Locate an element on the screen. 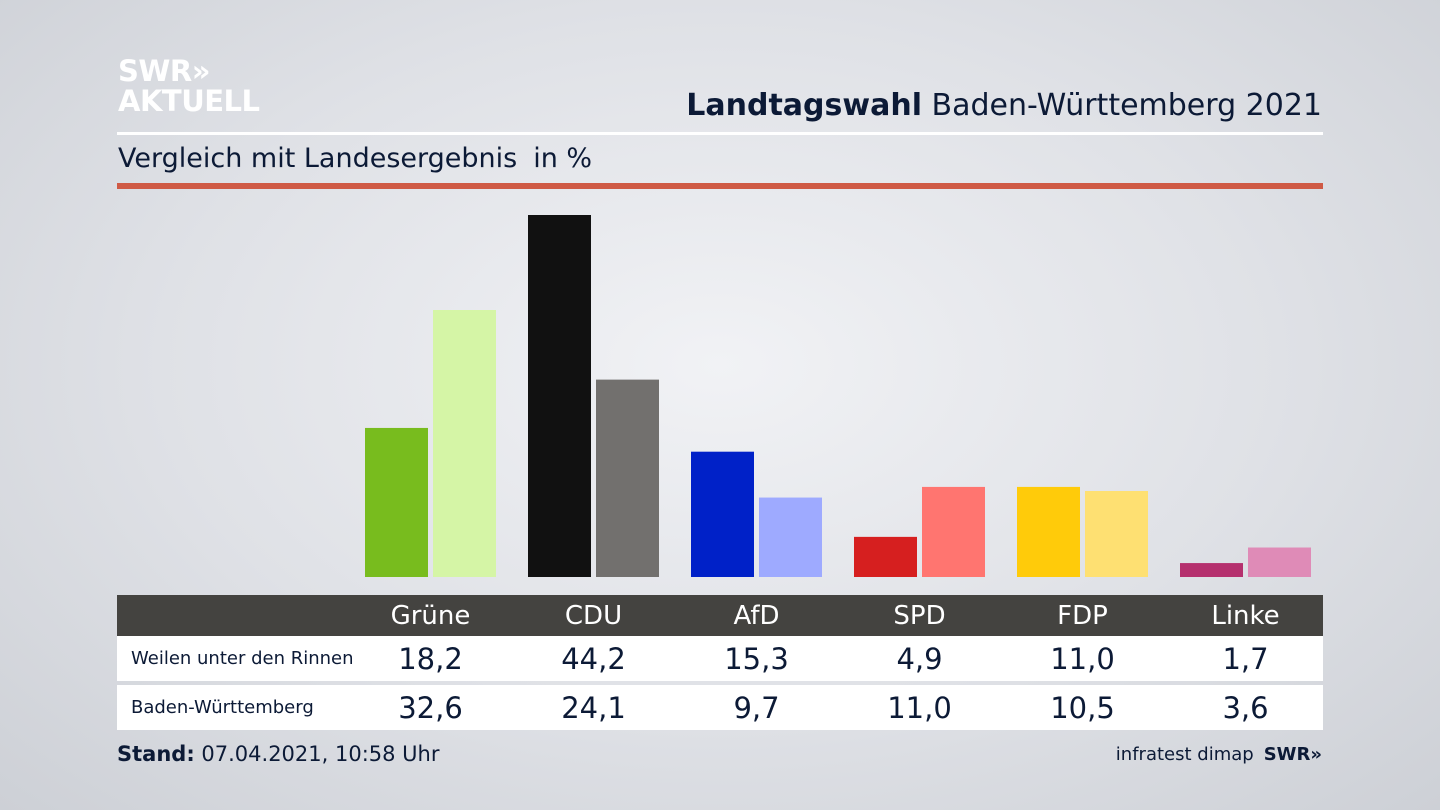 This screenshot has height=810, width=1440. row-label: Weilen unter den Rinnen is located at coordinates (242, 658).